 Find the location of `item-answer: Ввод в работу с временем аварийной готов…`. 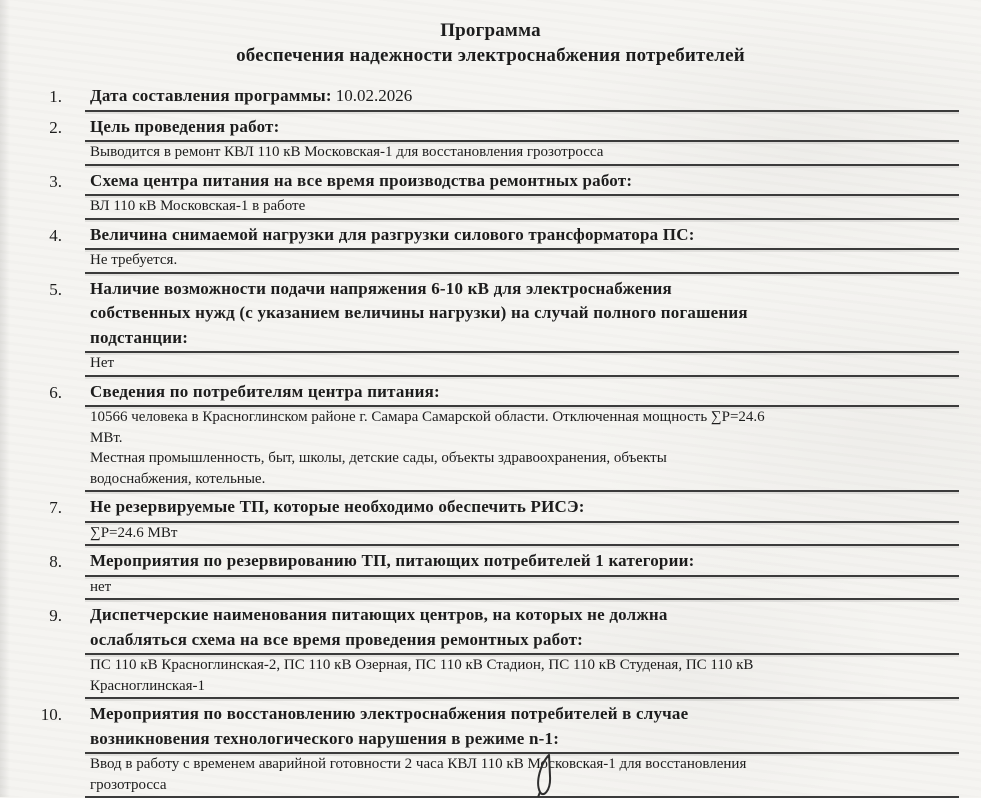

item-answer: Ввод в работу с временем аварийной готов… is located at coordinates (418, 774).